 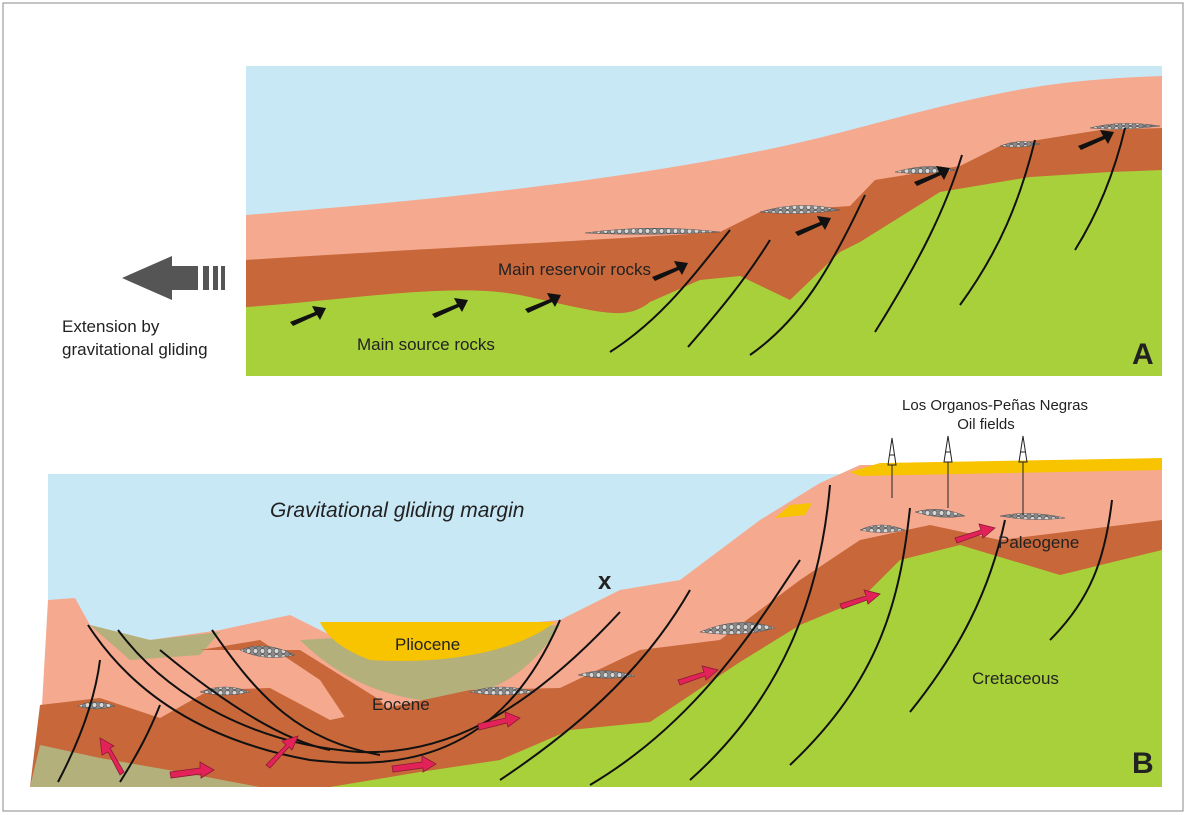 I want to click on oil-field-label: Oil fields, so click(x=986, y=424).